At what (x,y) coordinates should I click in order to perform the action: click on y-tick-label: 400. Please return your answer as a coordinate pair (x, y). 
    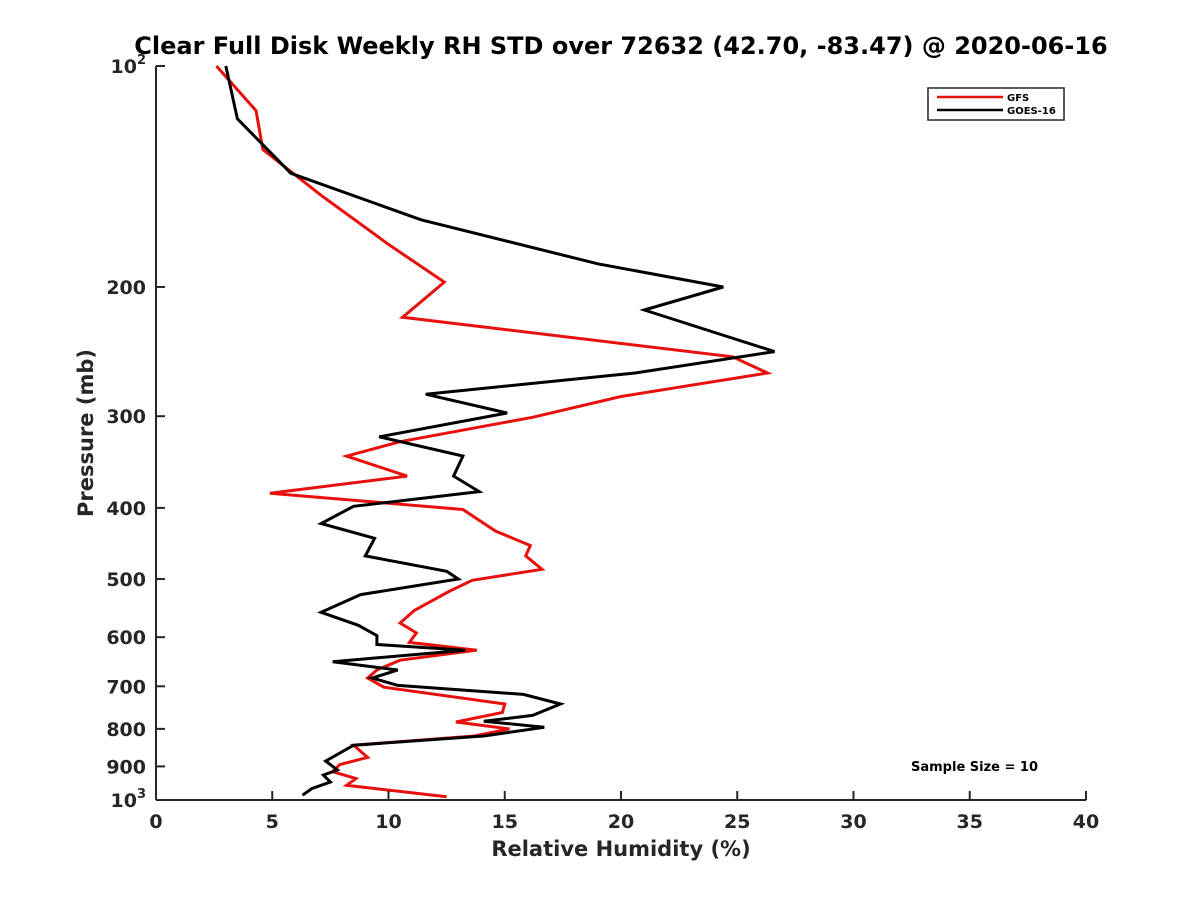
    Looking at the image, I should click on (126, 509).